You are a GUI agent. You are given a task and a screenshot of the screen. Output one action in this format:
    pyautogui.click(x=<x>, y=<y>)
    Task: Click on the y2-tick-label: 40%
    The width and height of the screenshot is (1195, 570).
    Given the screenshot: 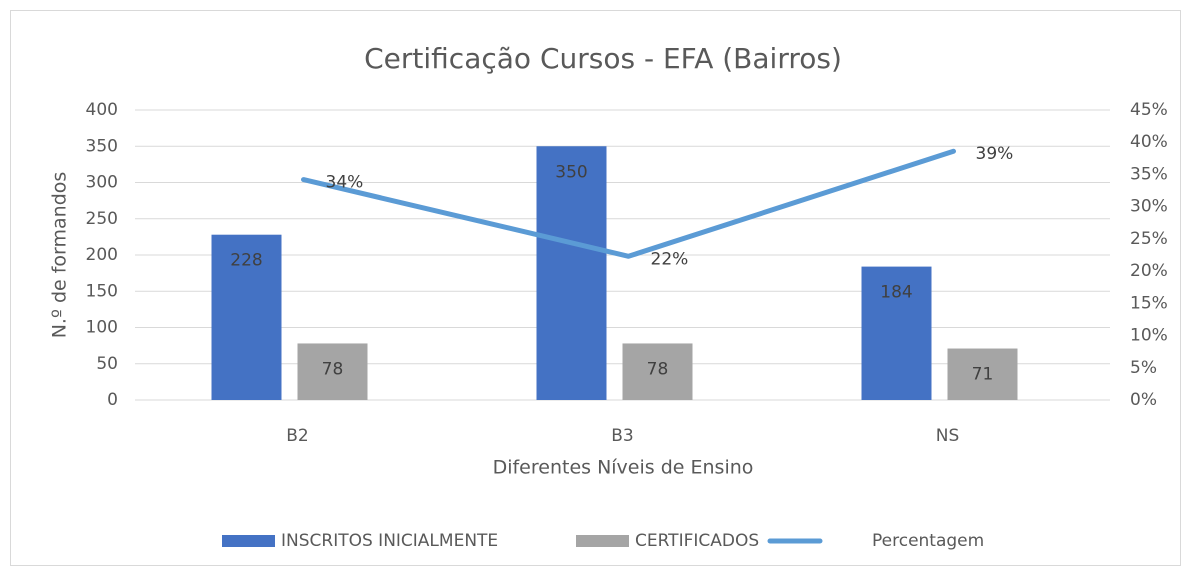 What is the action you would take?
    pyautogui.click(x=1149, y=142)
    